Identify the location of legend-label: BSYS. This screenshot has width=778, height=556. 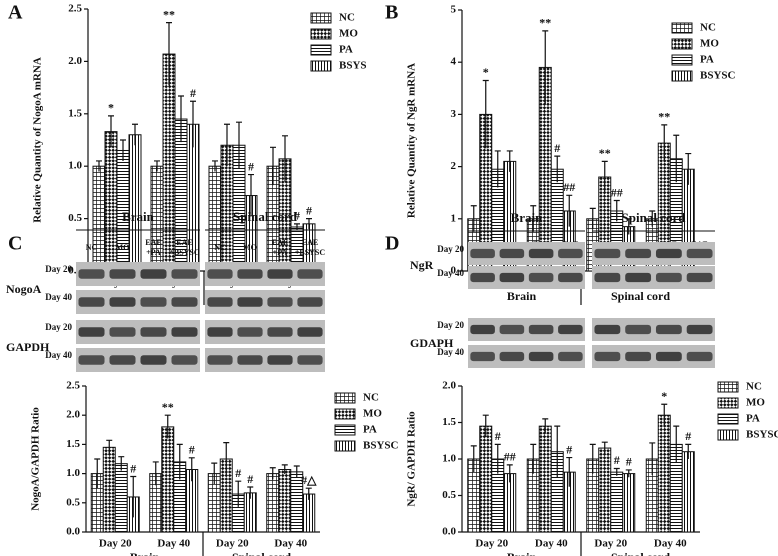
(353, 66).